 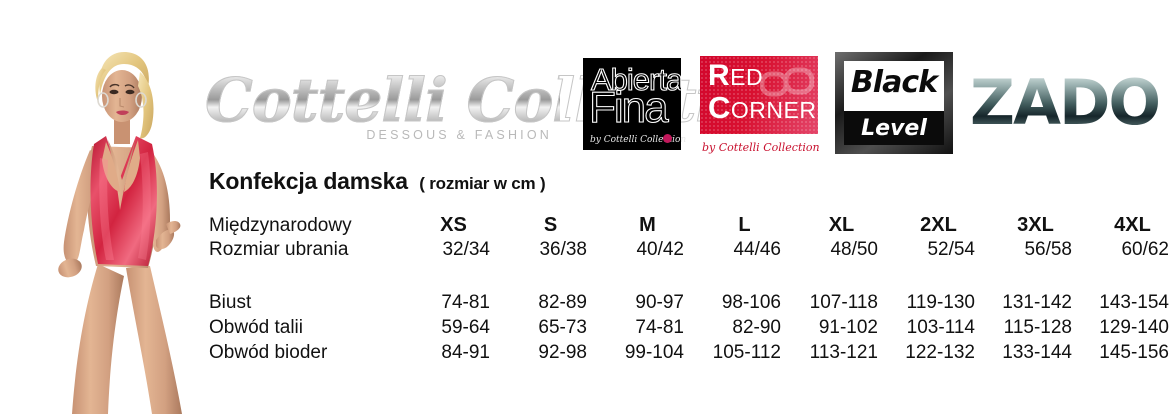 What do you see at coordinates (744, 225) in the screenshot?
I see `size-header-l: L` at bounding box center [744, 225].